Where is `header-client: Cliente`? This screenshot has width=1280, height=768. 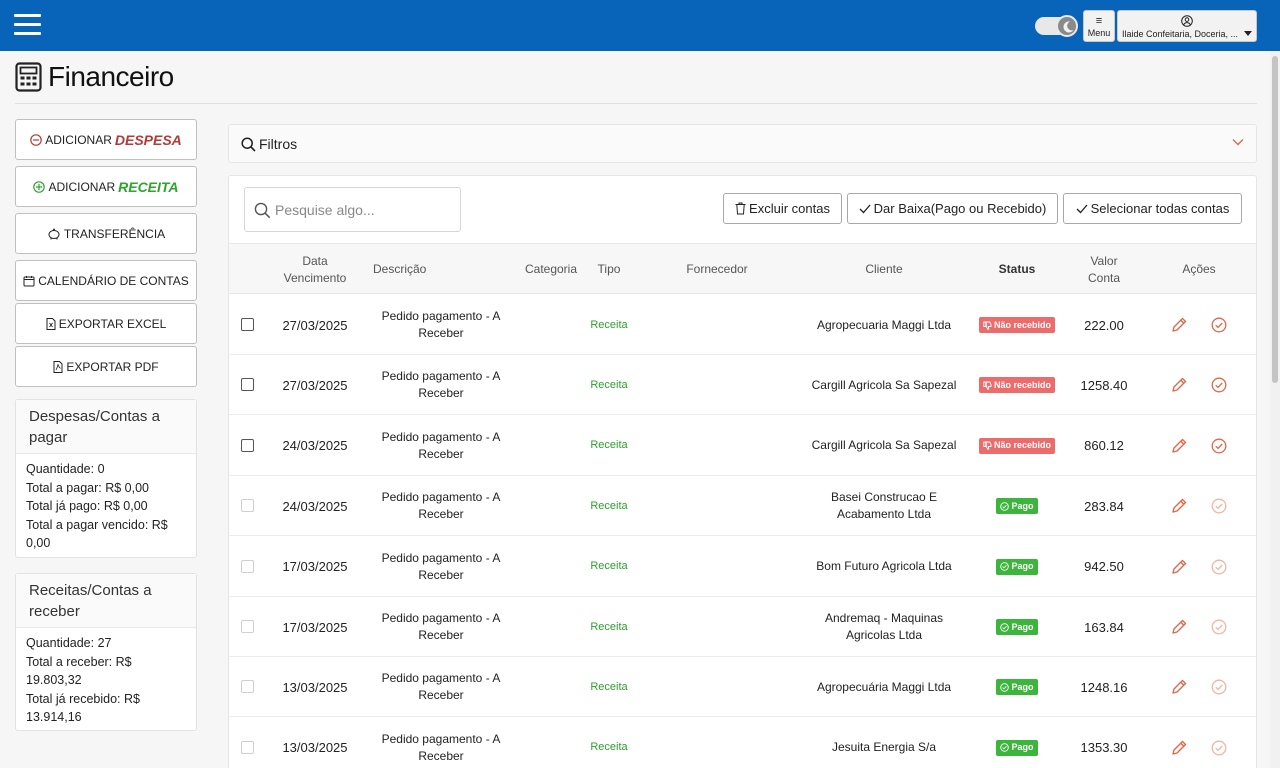 header-client: Cliente is located at coordinates (884, 269).